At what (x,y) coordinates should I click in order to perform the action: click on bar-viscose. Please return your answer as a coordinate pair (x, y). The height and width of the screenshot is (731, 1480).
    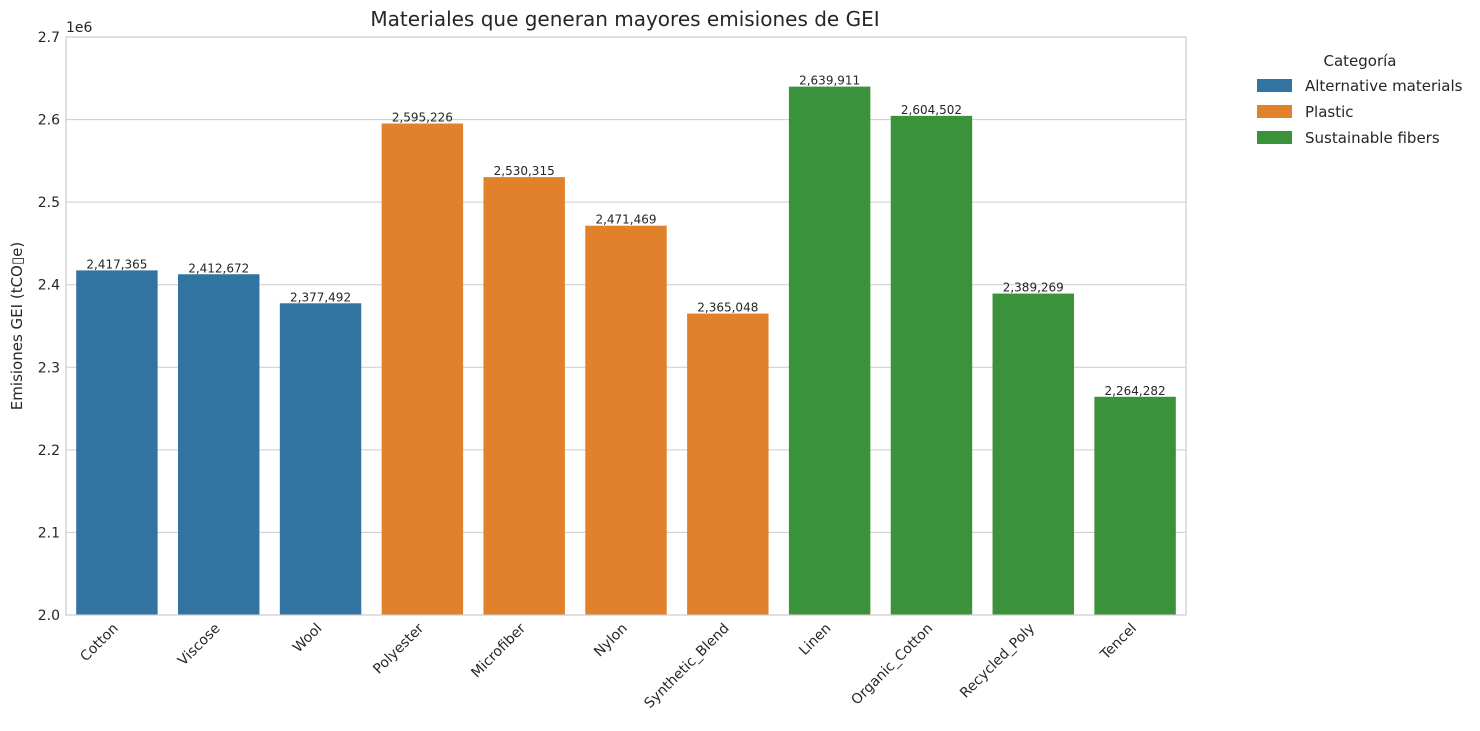
    Looking at the image, I should click on (219, 444).